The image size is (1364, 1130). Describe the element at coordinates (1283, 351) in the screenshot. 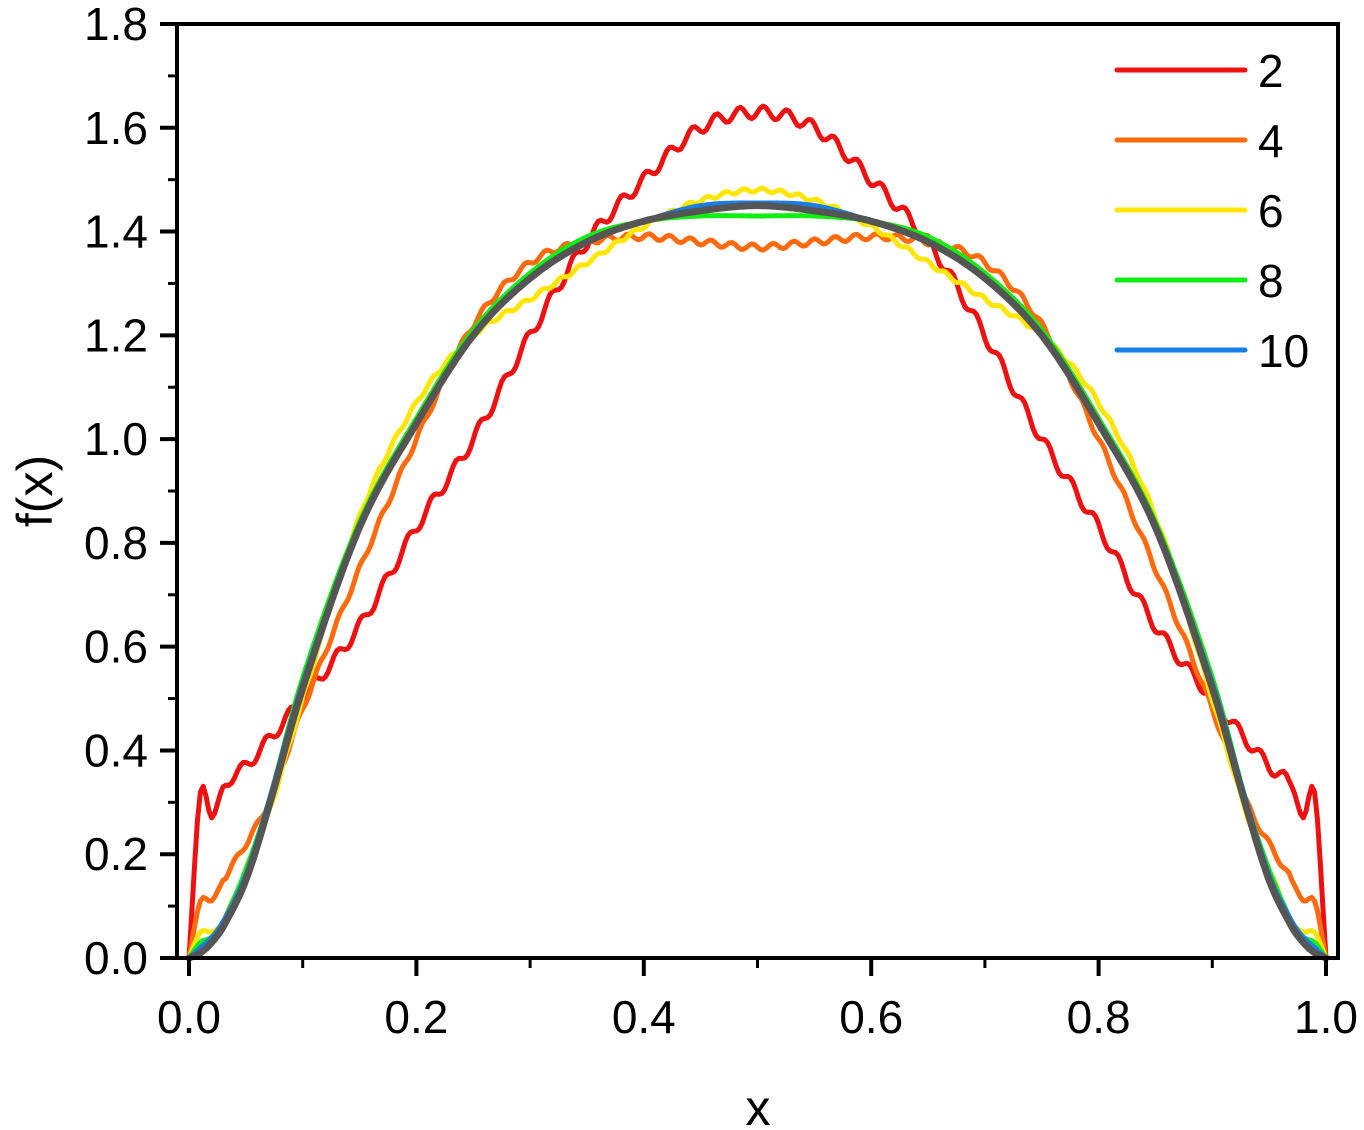

I see `legend-label: 10` at that location.